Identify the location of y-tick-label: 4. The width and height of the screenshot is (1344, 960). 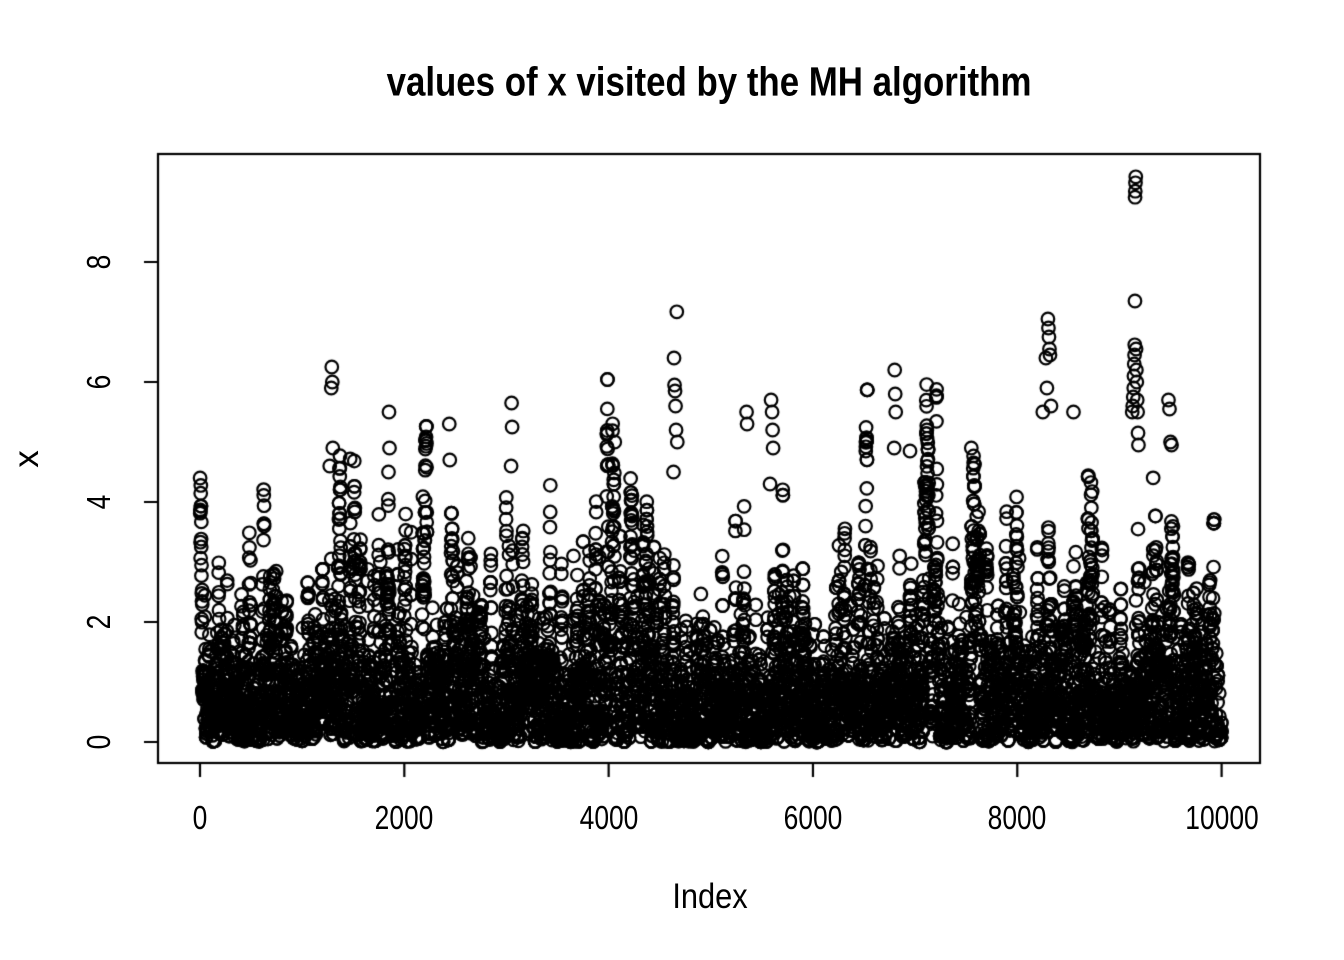
(98, 502).